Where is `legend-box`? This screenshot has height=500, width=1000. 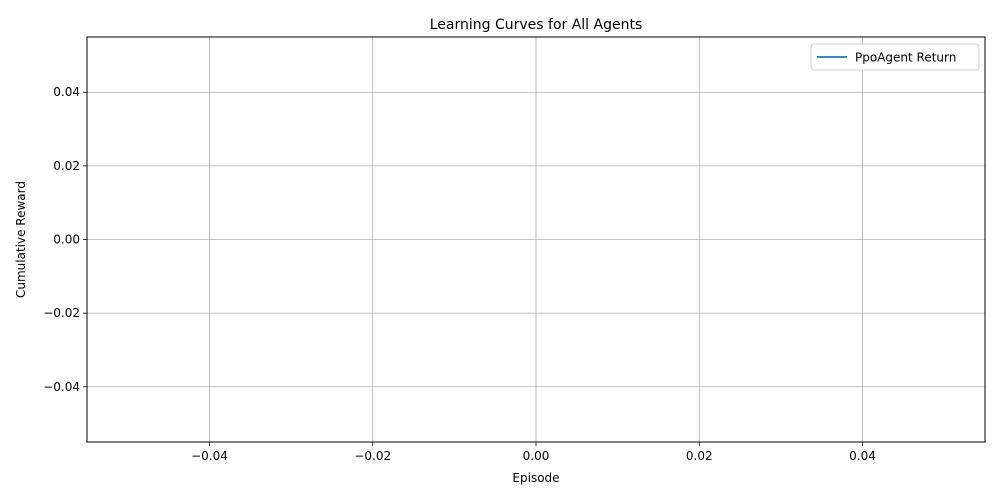
legend-box is located at coordinates (895, 57).